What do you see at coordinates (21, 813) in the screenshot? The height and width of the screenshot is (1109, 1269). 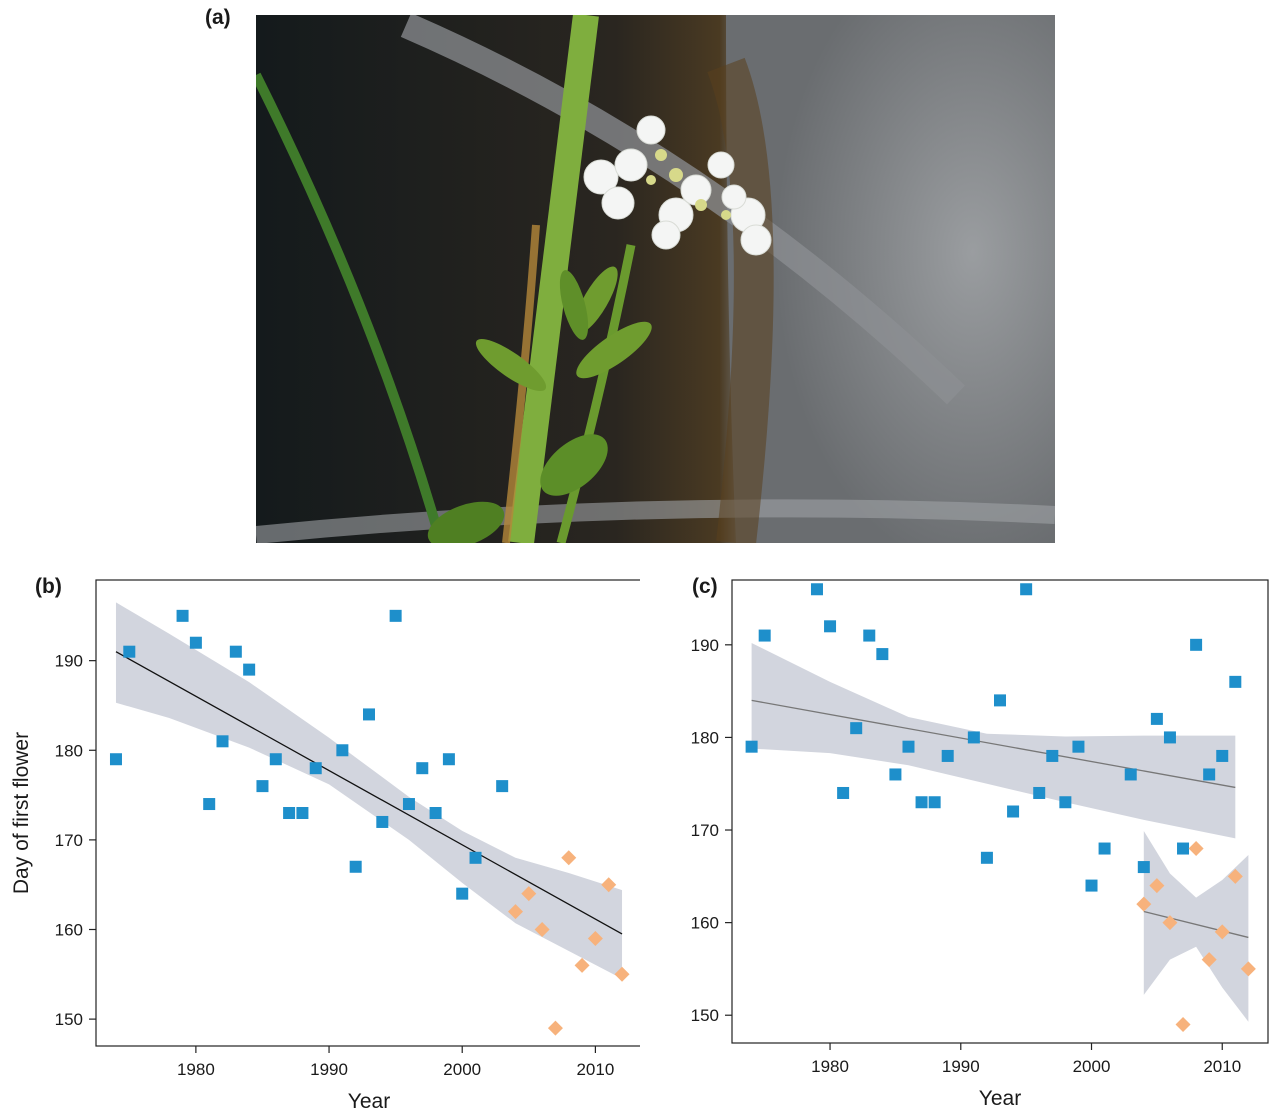 I see `y-axis-title: Day of first flower` at bounding box center [21, 813].